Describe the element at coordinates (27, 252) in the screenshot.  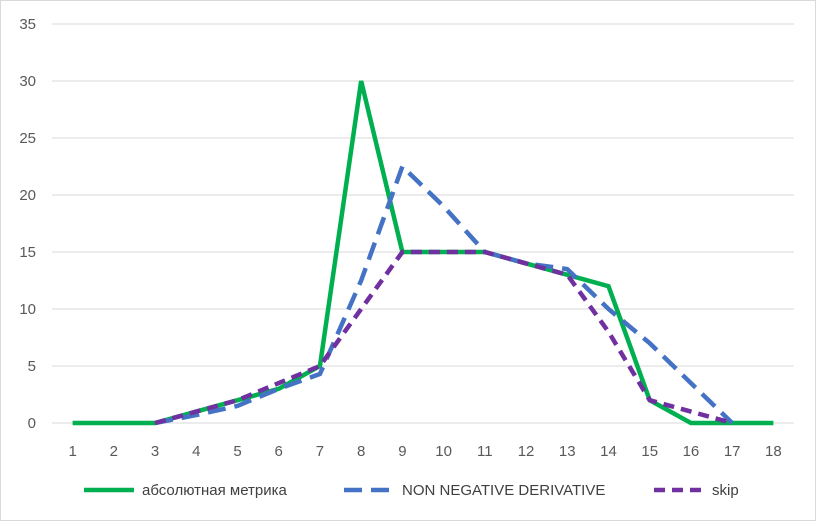
I see `y-tick-label: 15` at that location.